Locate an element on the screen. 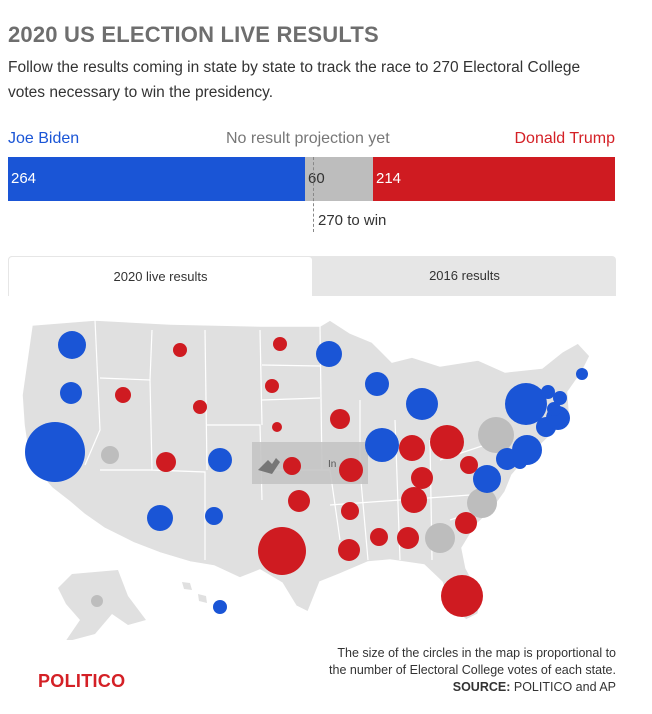  state-circle-north-dakota is located at coordinates (280, 344).